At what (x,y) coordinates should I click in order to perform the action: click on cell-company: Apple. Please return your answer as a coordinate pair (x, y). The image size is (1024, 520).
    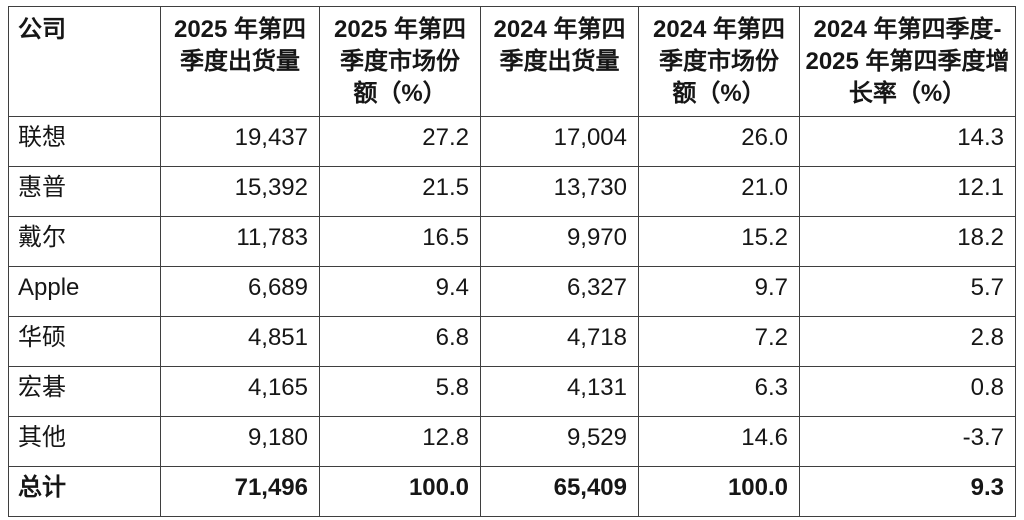
    Looking at the image, I should click on (84, 291).